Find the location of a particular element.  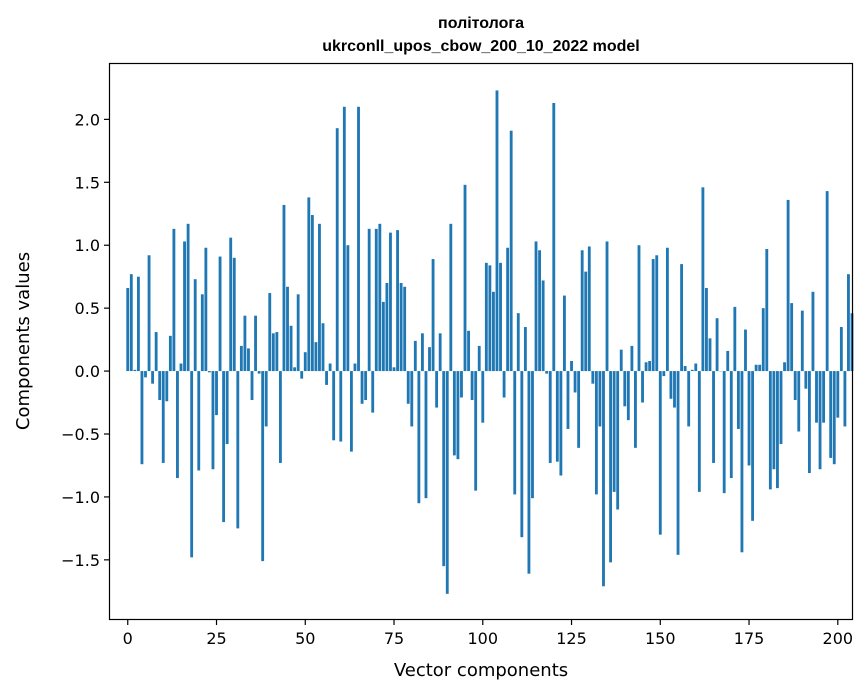

y-tick-label: 1.0 is located at coordinates (87, 245).